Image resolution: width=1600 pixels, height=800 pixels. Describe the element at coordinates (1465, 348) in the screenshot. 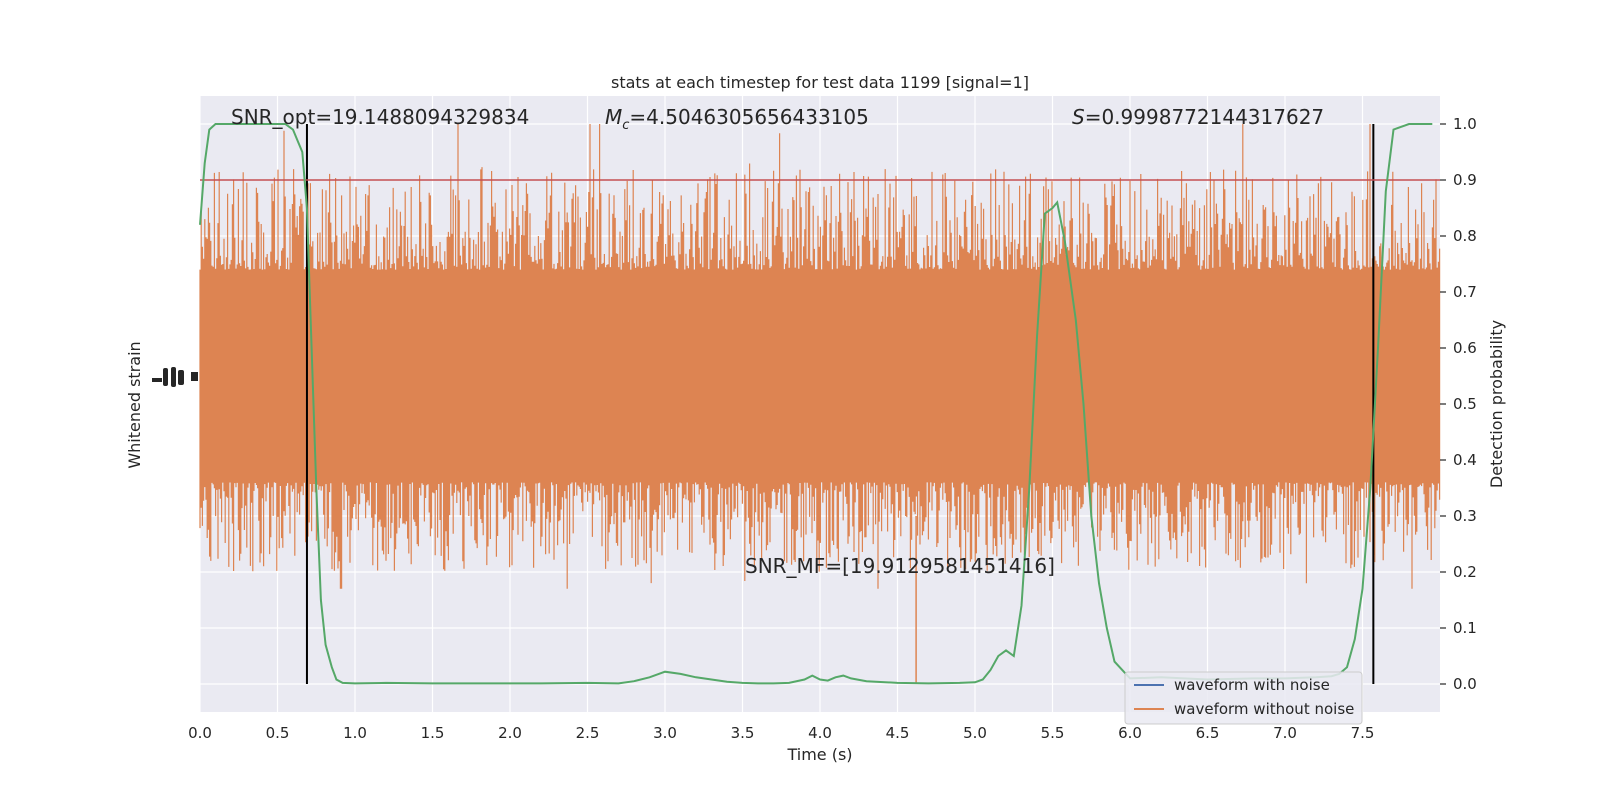

I see `y-right-tick-label-6: 0.6` at that location.